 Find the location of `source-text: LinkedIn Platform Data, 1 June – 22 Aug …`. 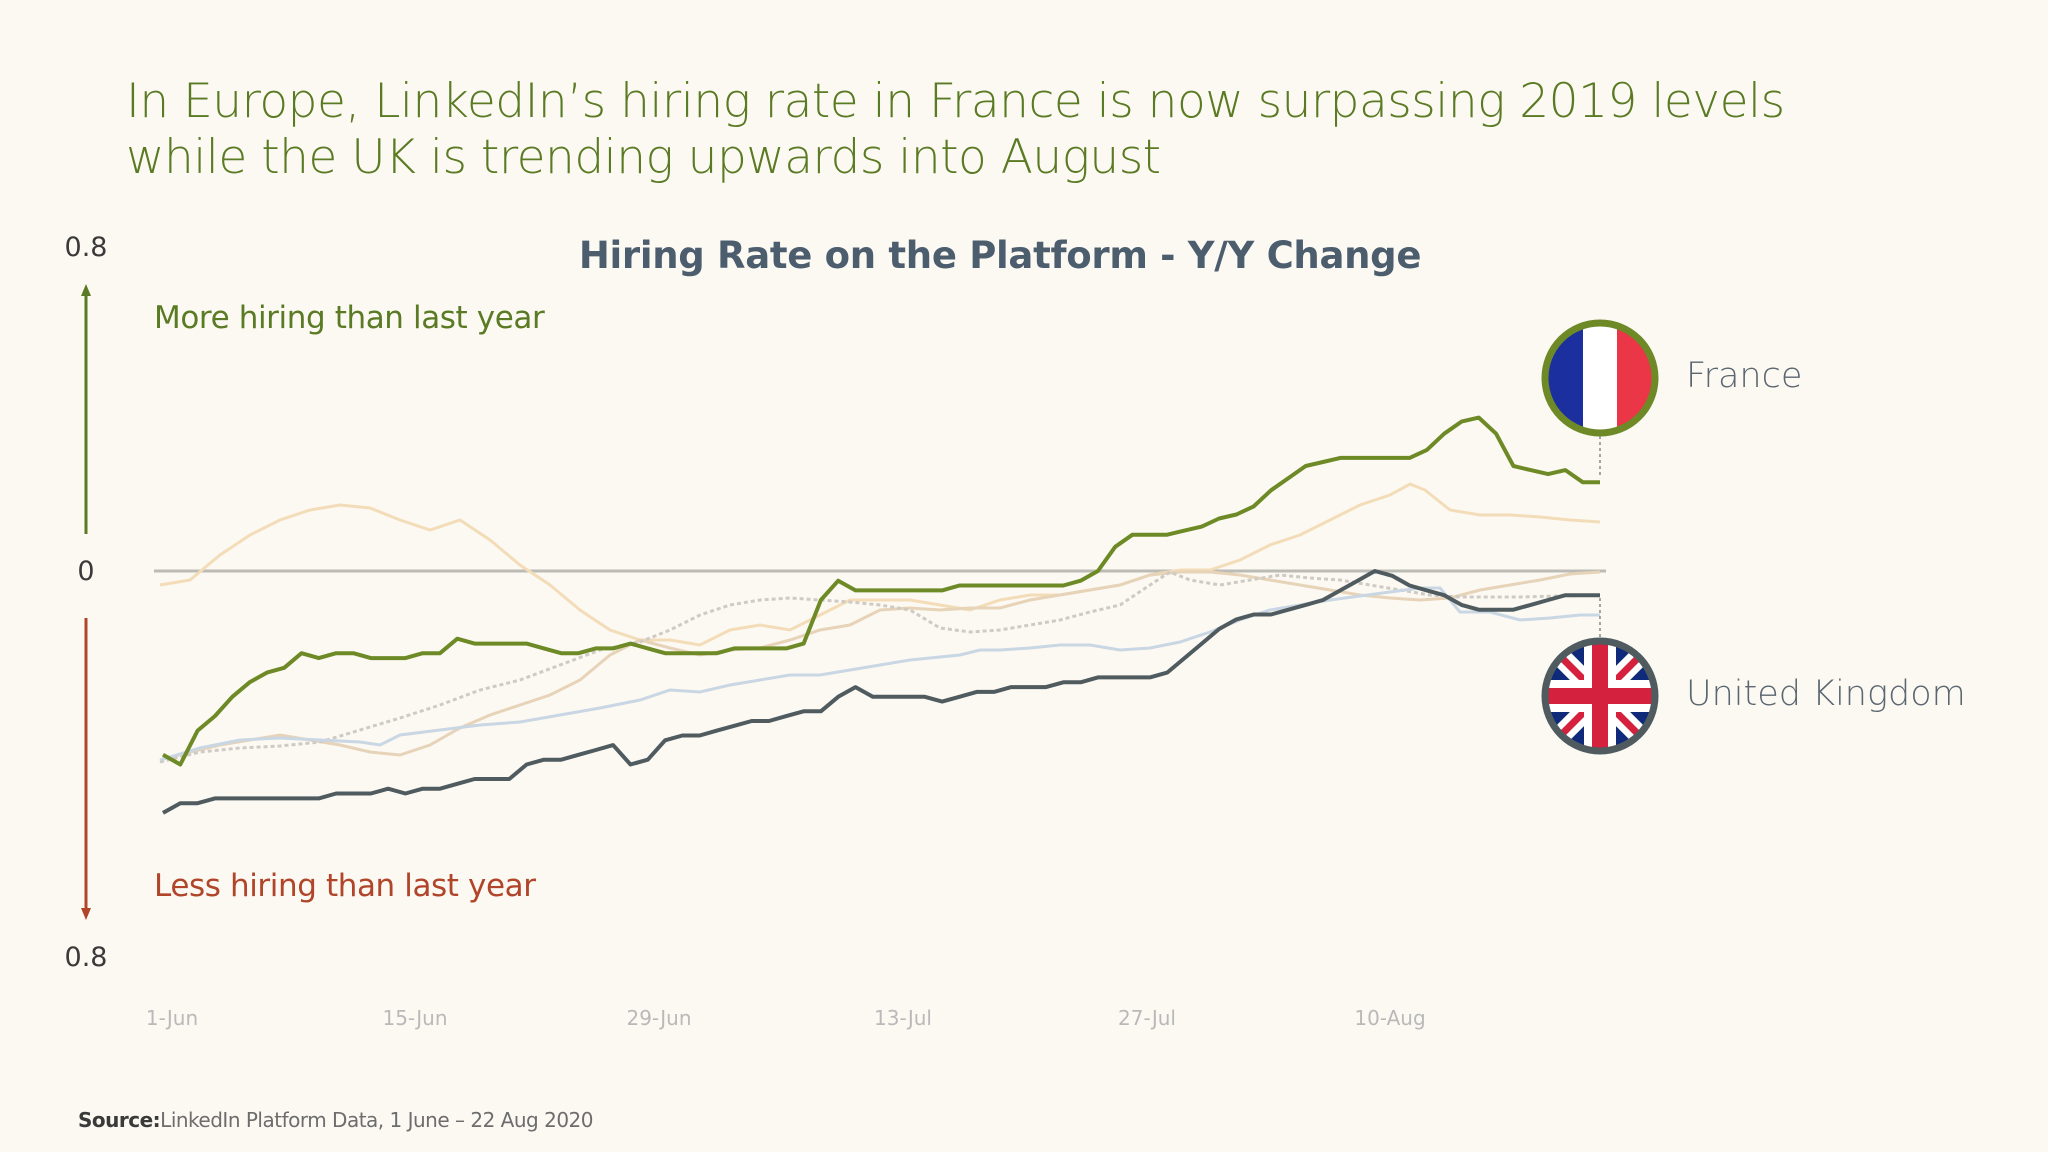

source-text: LinkedIn Platform Data, 1 June – 22 Aug … is located at coordinates (376, 1120).